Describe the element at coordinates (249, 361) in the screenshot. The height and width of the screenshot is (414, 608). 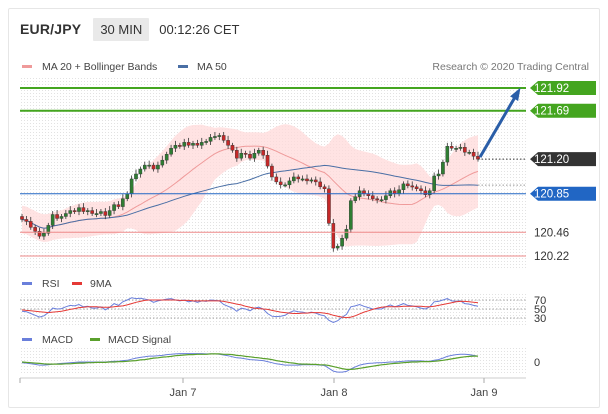
I see `macd-signal-line` at that location.